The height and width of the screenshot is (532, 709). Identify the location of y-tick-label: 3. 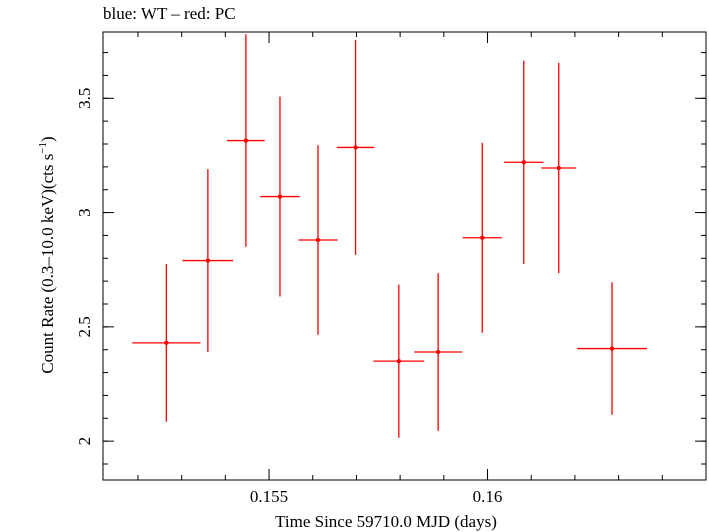
(84, 212).